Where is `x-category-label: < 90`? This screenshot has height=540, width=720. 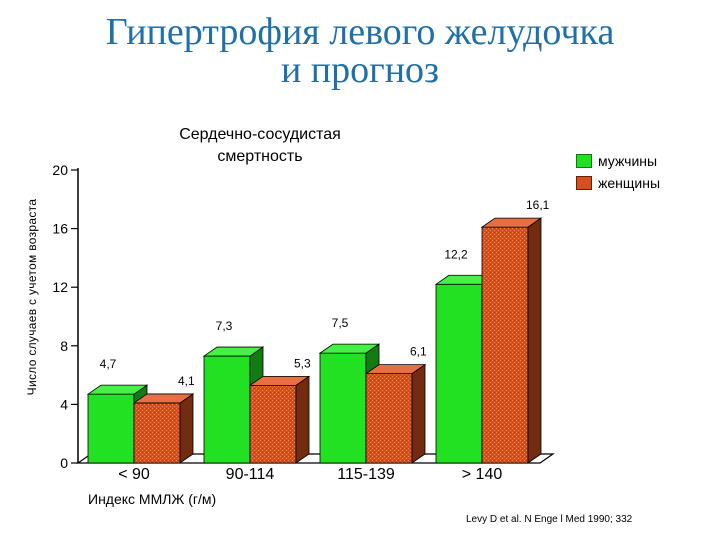
x-category-label: < 90 is located at coordinates (134, 474).